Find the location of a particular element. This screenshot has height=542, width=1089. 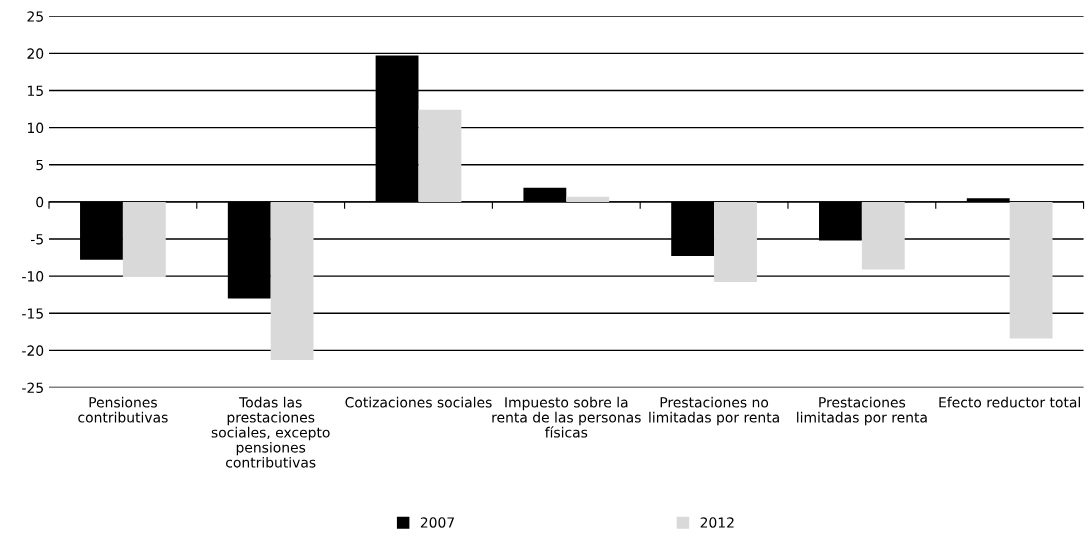

x-tick-label: Pensiones contributivas is located at coordinates (123, 409).